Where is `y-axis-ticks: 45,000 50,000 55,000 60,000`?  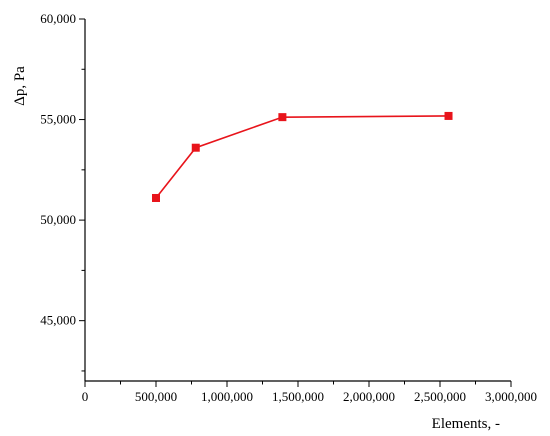
y-axis-ticks: 45,000 50,000 55,000 60,000 is located at coordinates (62, 191).